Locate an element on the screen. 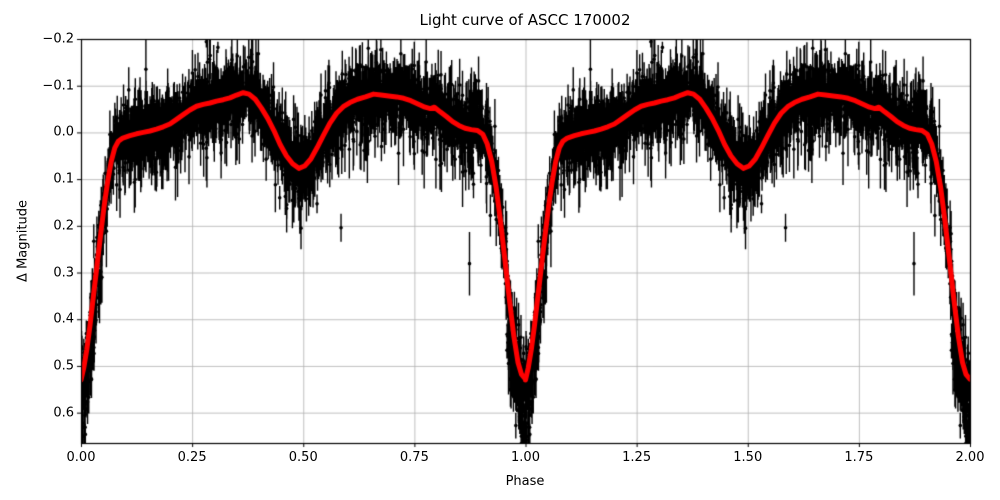 The width and height of the screenshot is (1000, 500). y-tick-label: 0.5 is located at coordinates (63, 366).